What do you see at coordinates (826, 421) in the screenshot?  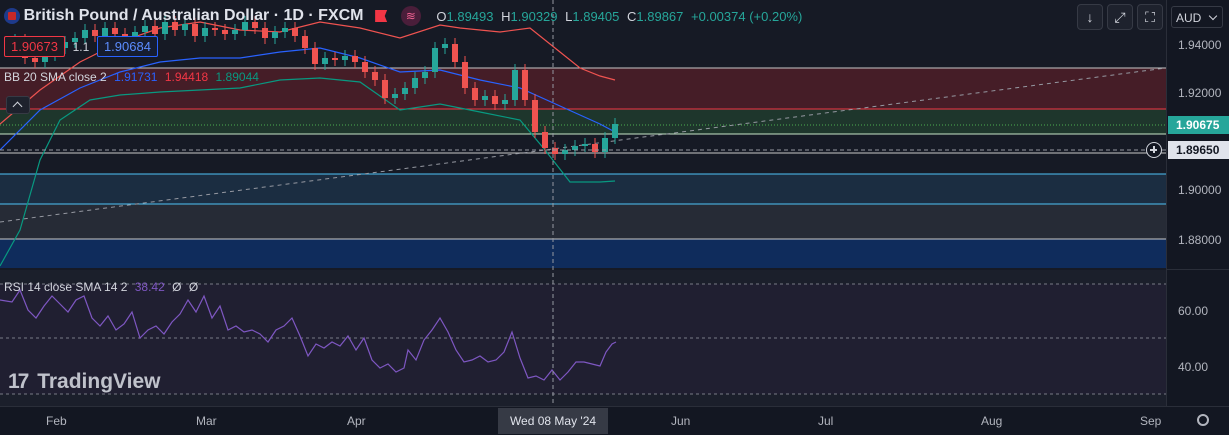 I see `time-tick: Jul` at bounding box center [826, 421].